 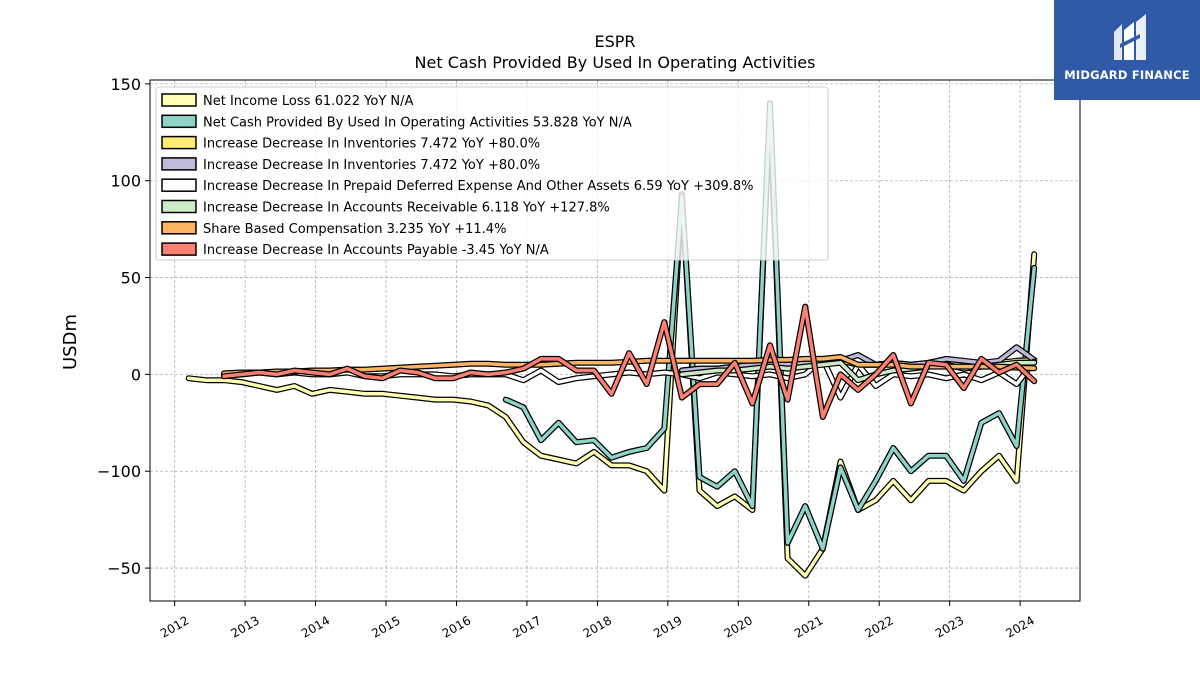 What do you see at coordinates (174, 626) in the screenshot?
I see `x-tick-label: 2012` at bounding box center [174, 626].